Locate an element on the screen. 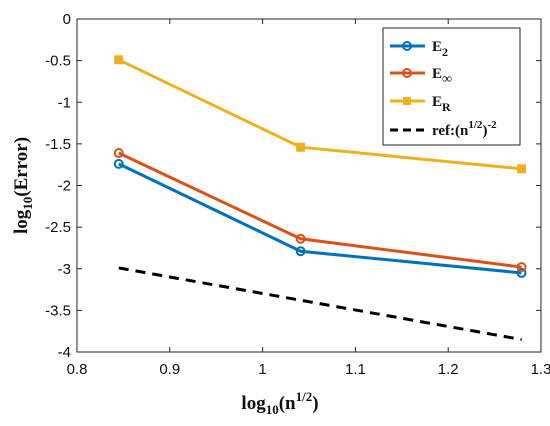 The width and height of the screenshot is (550, 426). y-axis-label: log10(Error) is located at coordinates (23, 185).